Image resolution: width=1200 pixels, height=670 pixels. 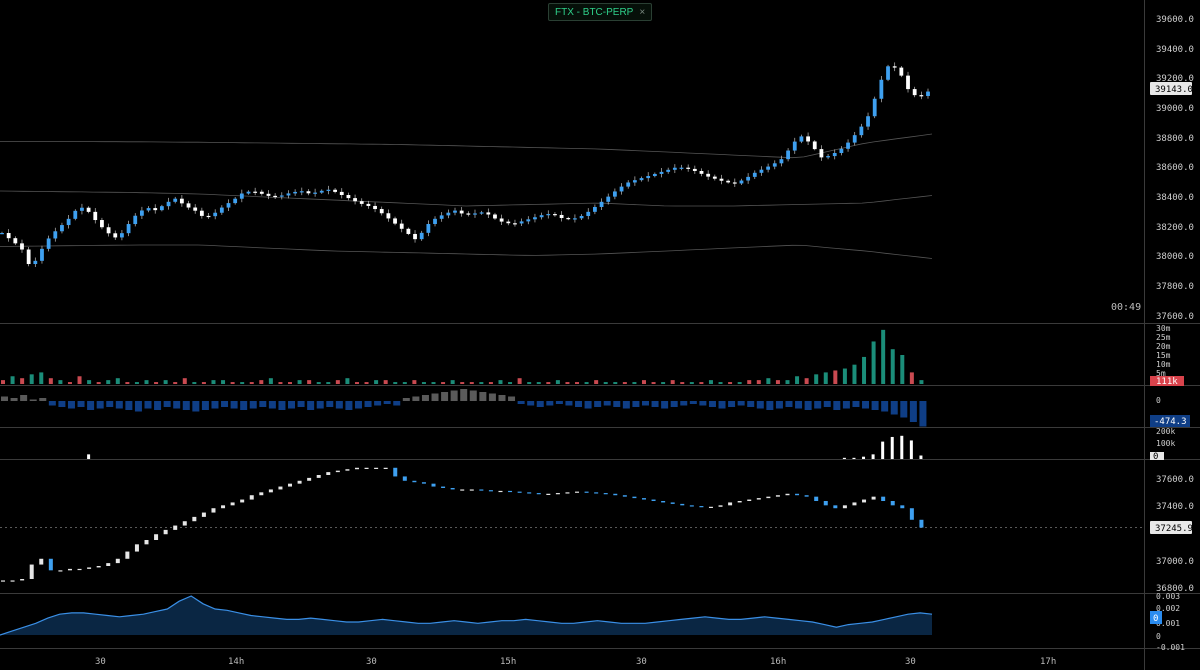 I want to click on price-axis-label: 37600.0, so click(x=1175, y=317).